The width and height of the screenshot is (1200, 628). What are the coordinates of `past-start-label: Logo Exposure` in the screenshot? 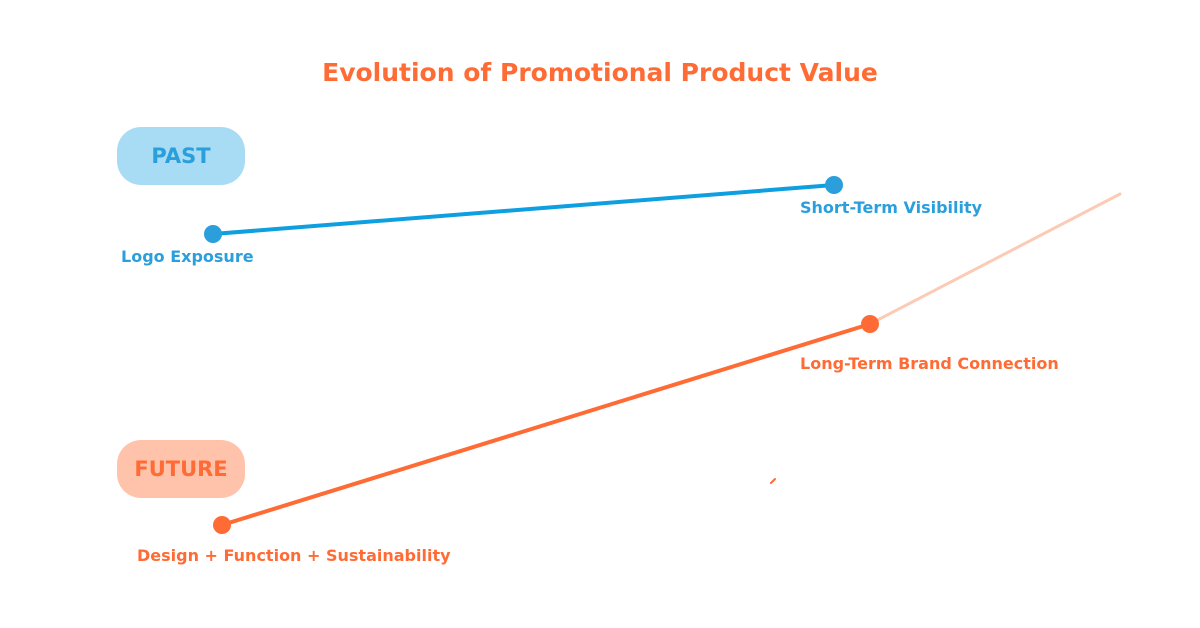 It's located at (187, 256).